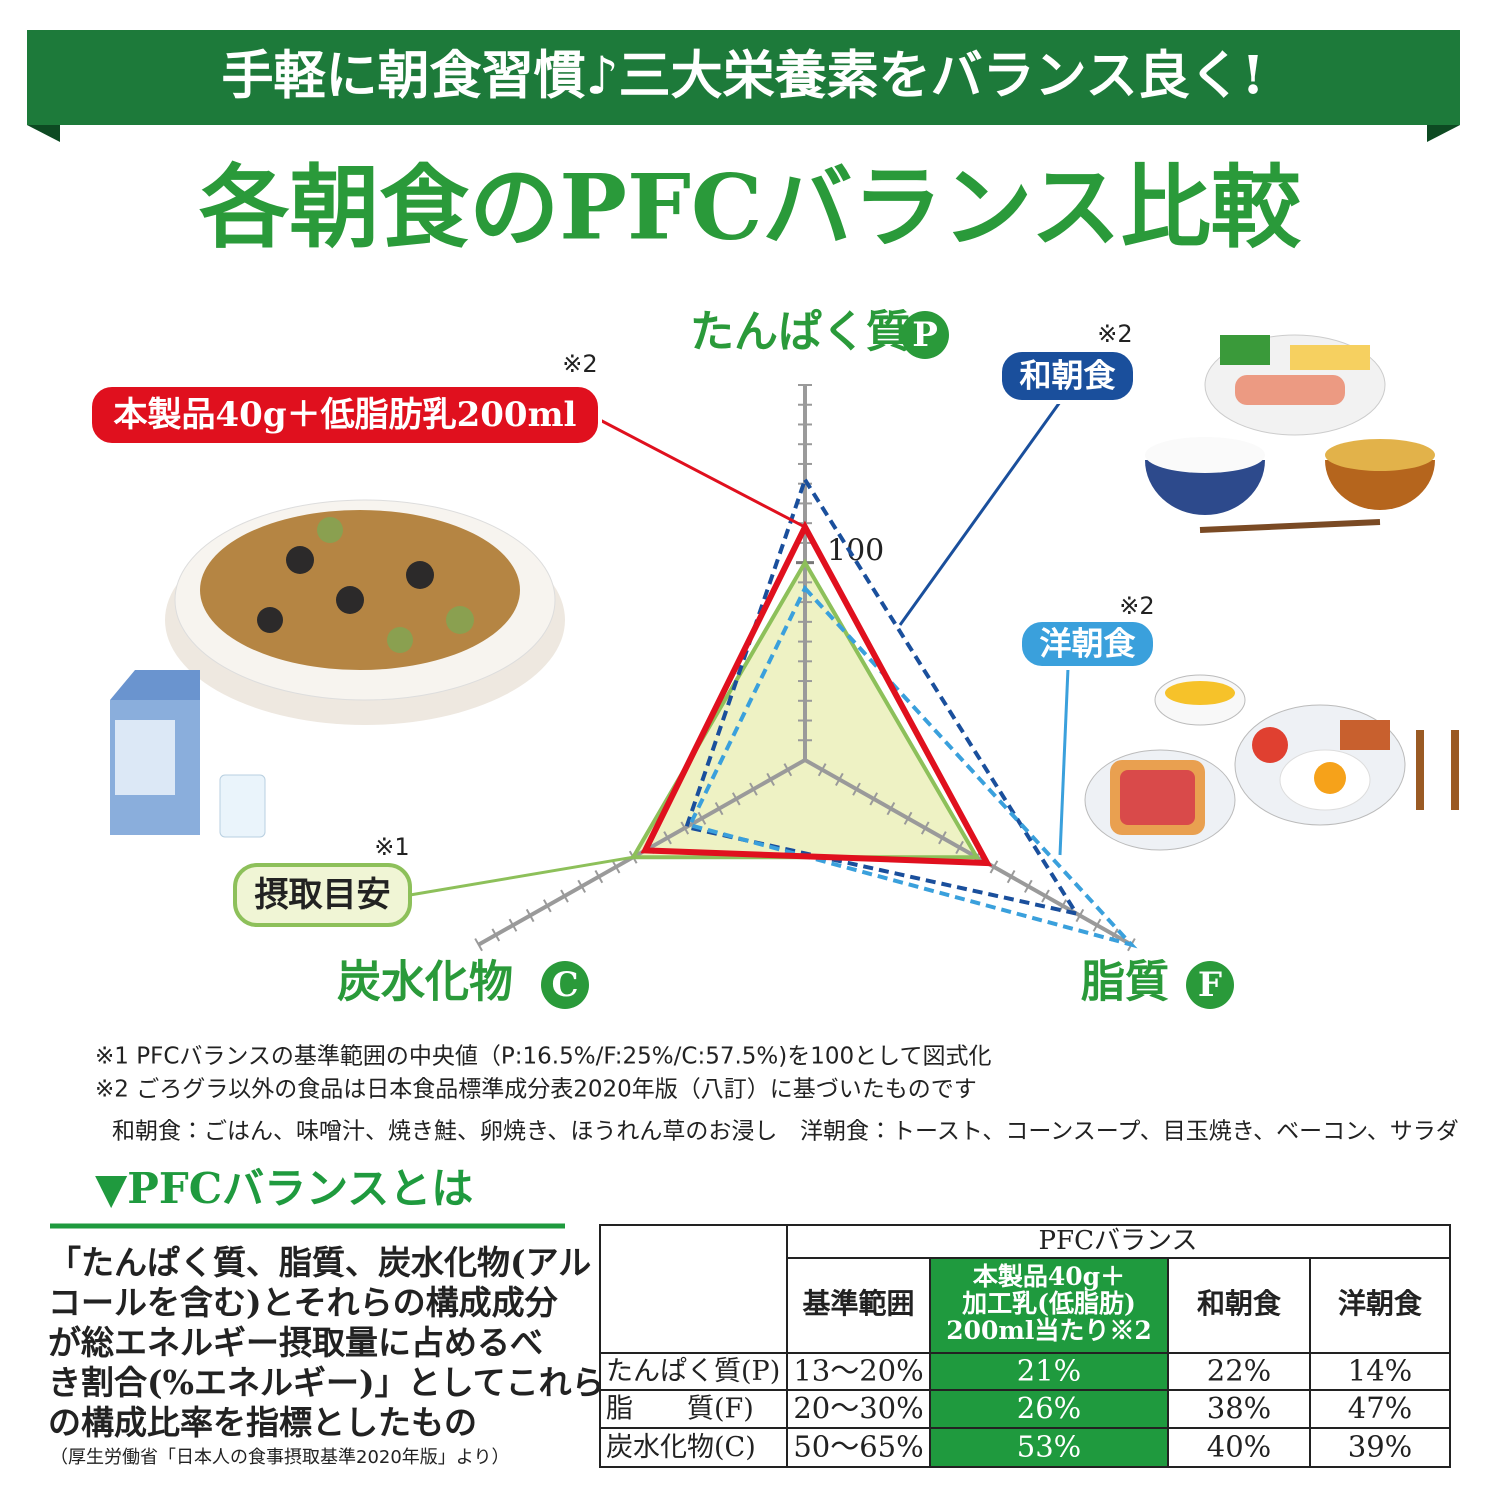 This screenshot has width=1500, height=1500. I want to click on banner, so click(743, 77).